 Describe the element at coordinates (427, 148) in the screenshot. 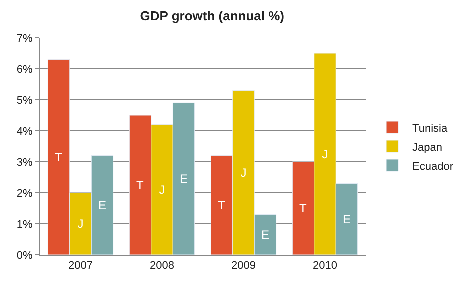

I see `legend-label: Japan` at that location.